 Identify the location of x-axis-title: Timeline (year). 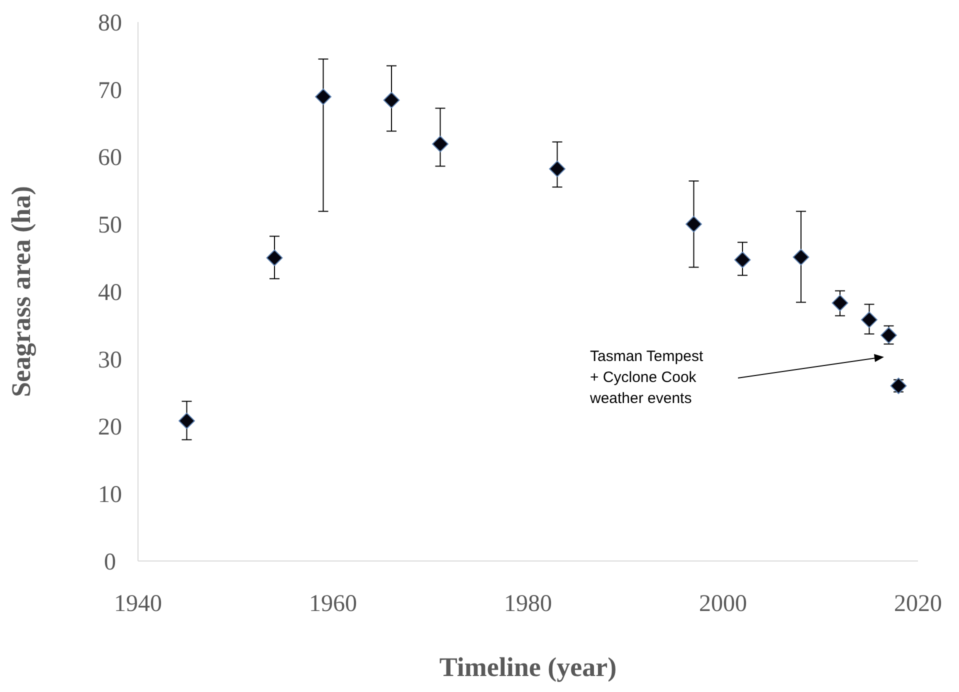
(528, 667).